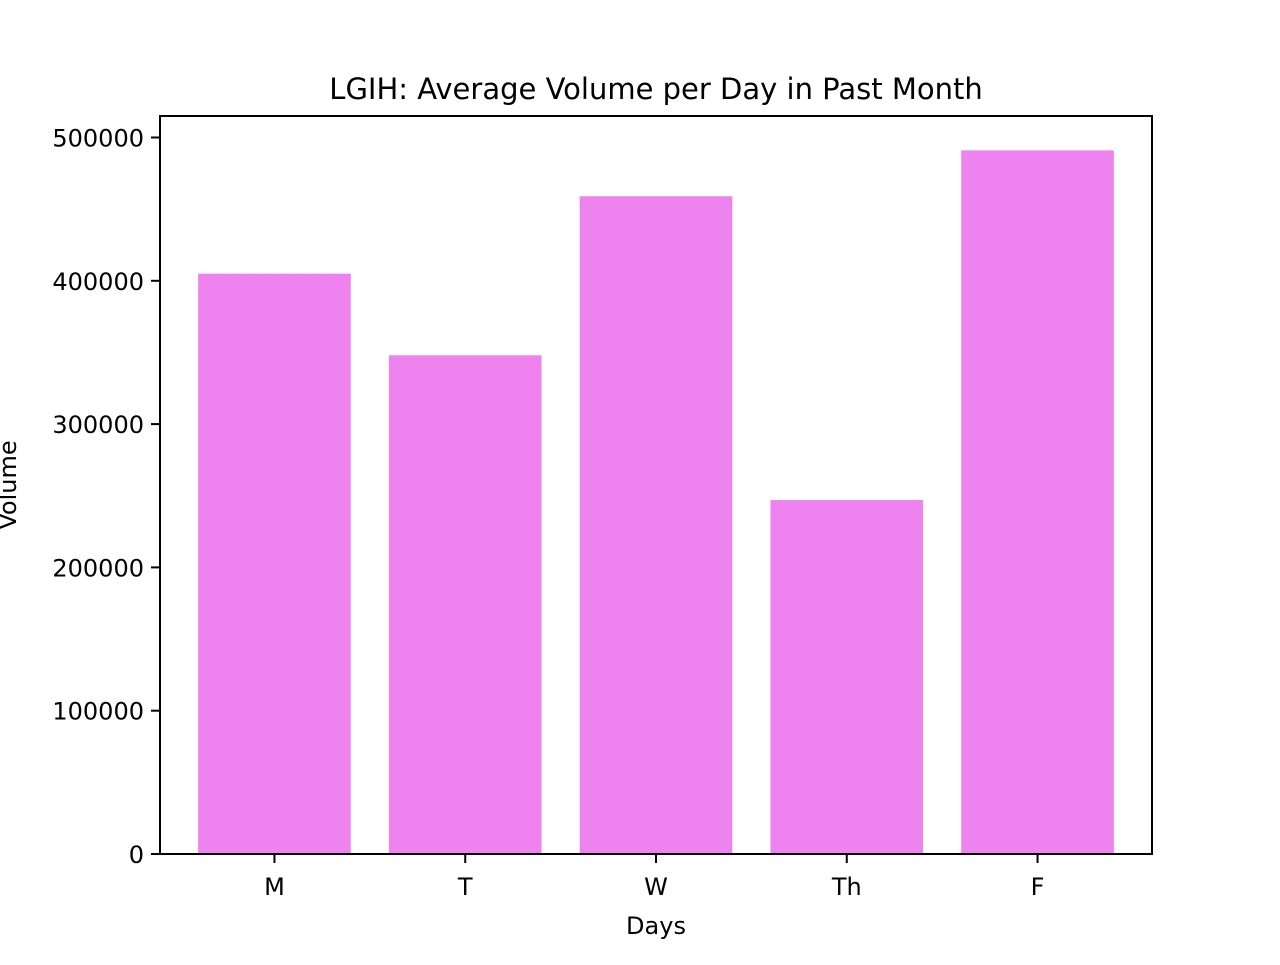 Image resolution: width=1280 pixels, height=965 pixels. I want to click on x-axis: M T W Th F, so click(654, 877).